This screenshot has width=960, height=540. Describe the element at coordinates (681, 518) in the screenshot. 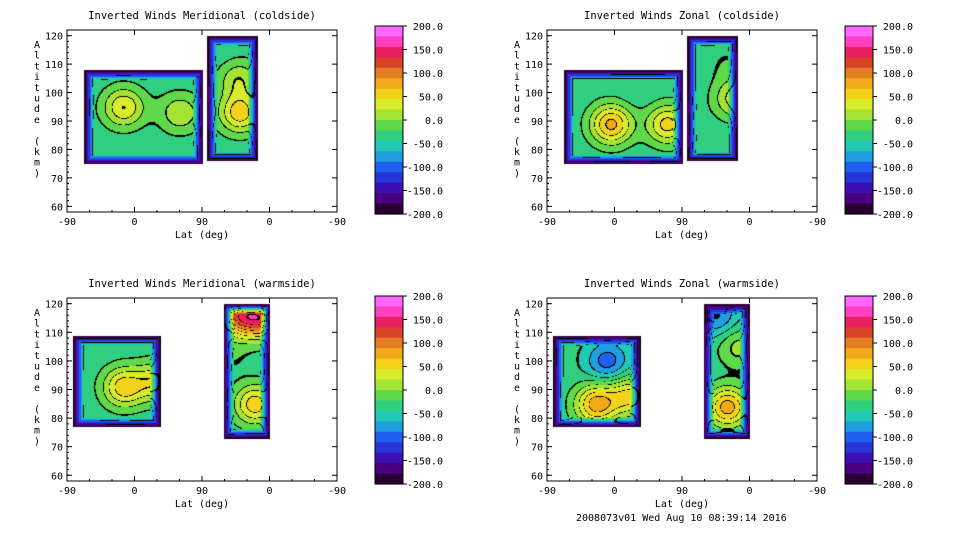

I see `footer-timestamp: 2008073v01 Wed Aug 10 08:39:14 2016` at that location.